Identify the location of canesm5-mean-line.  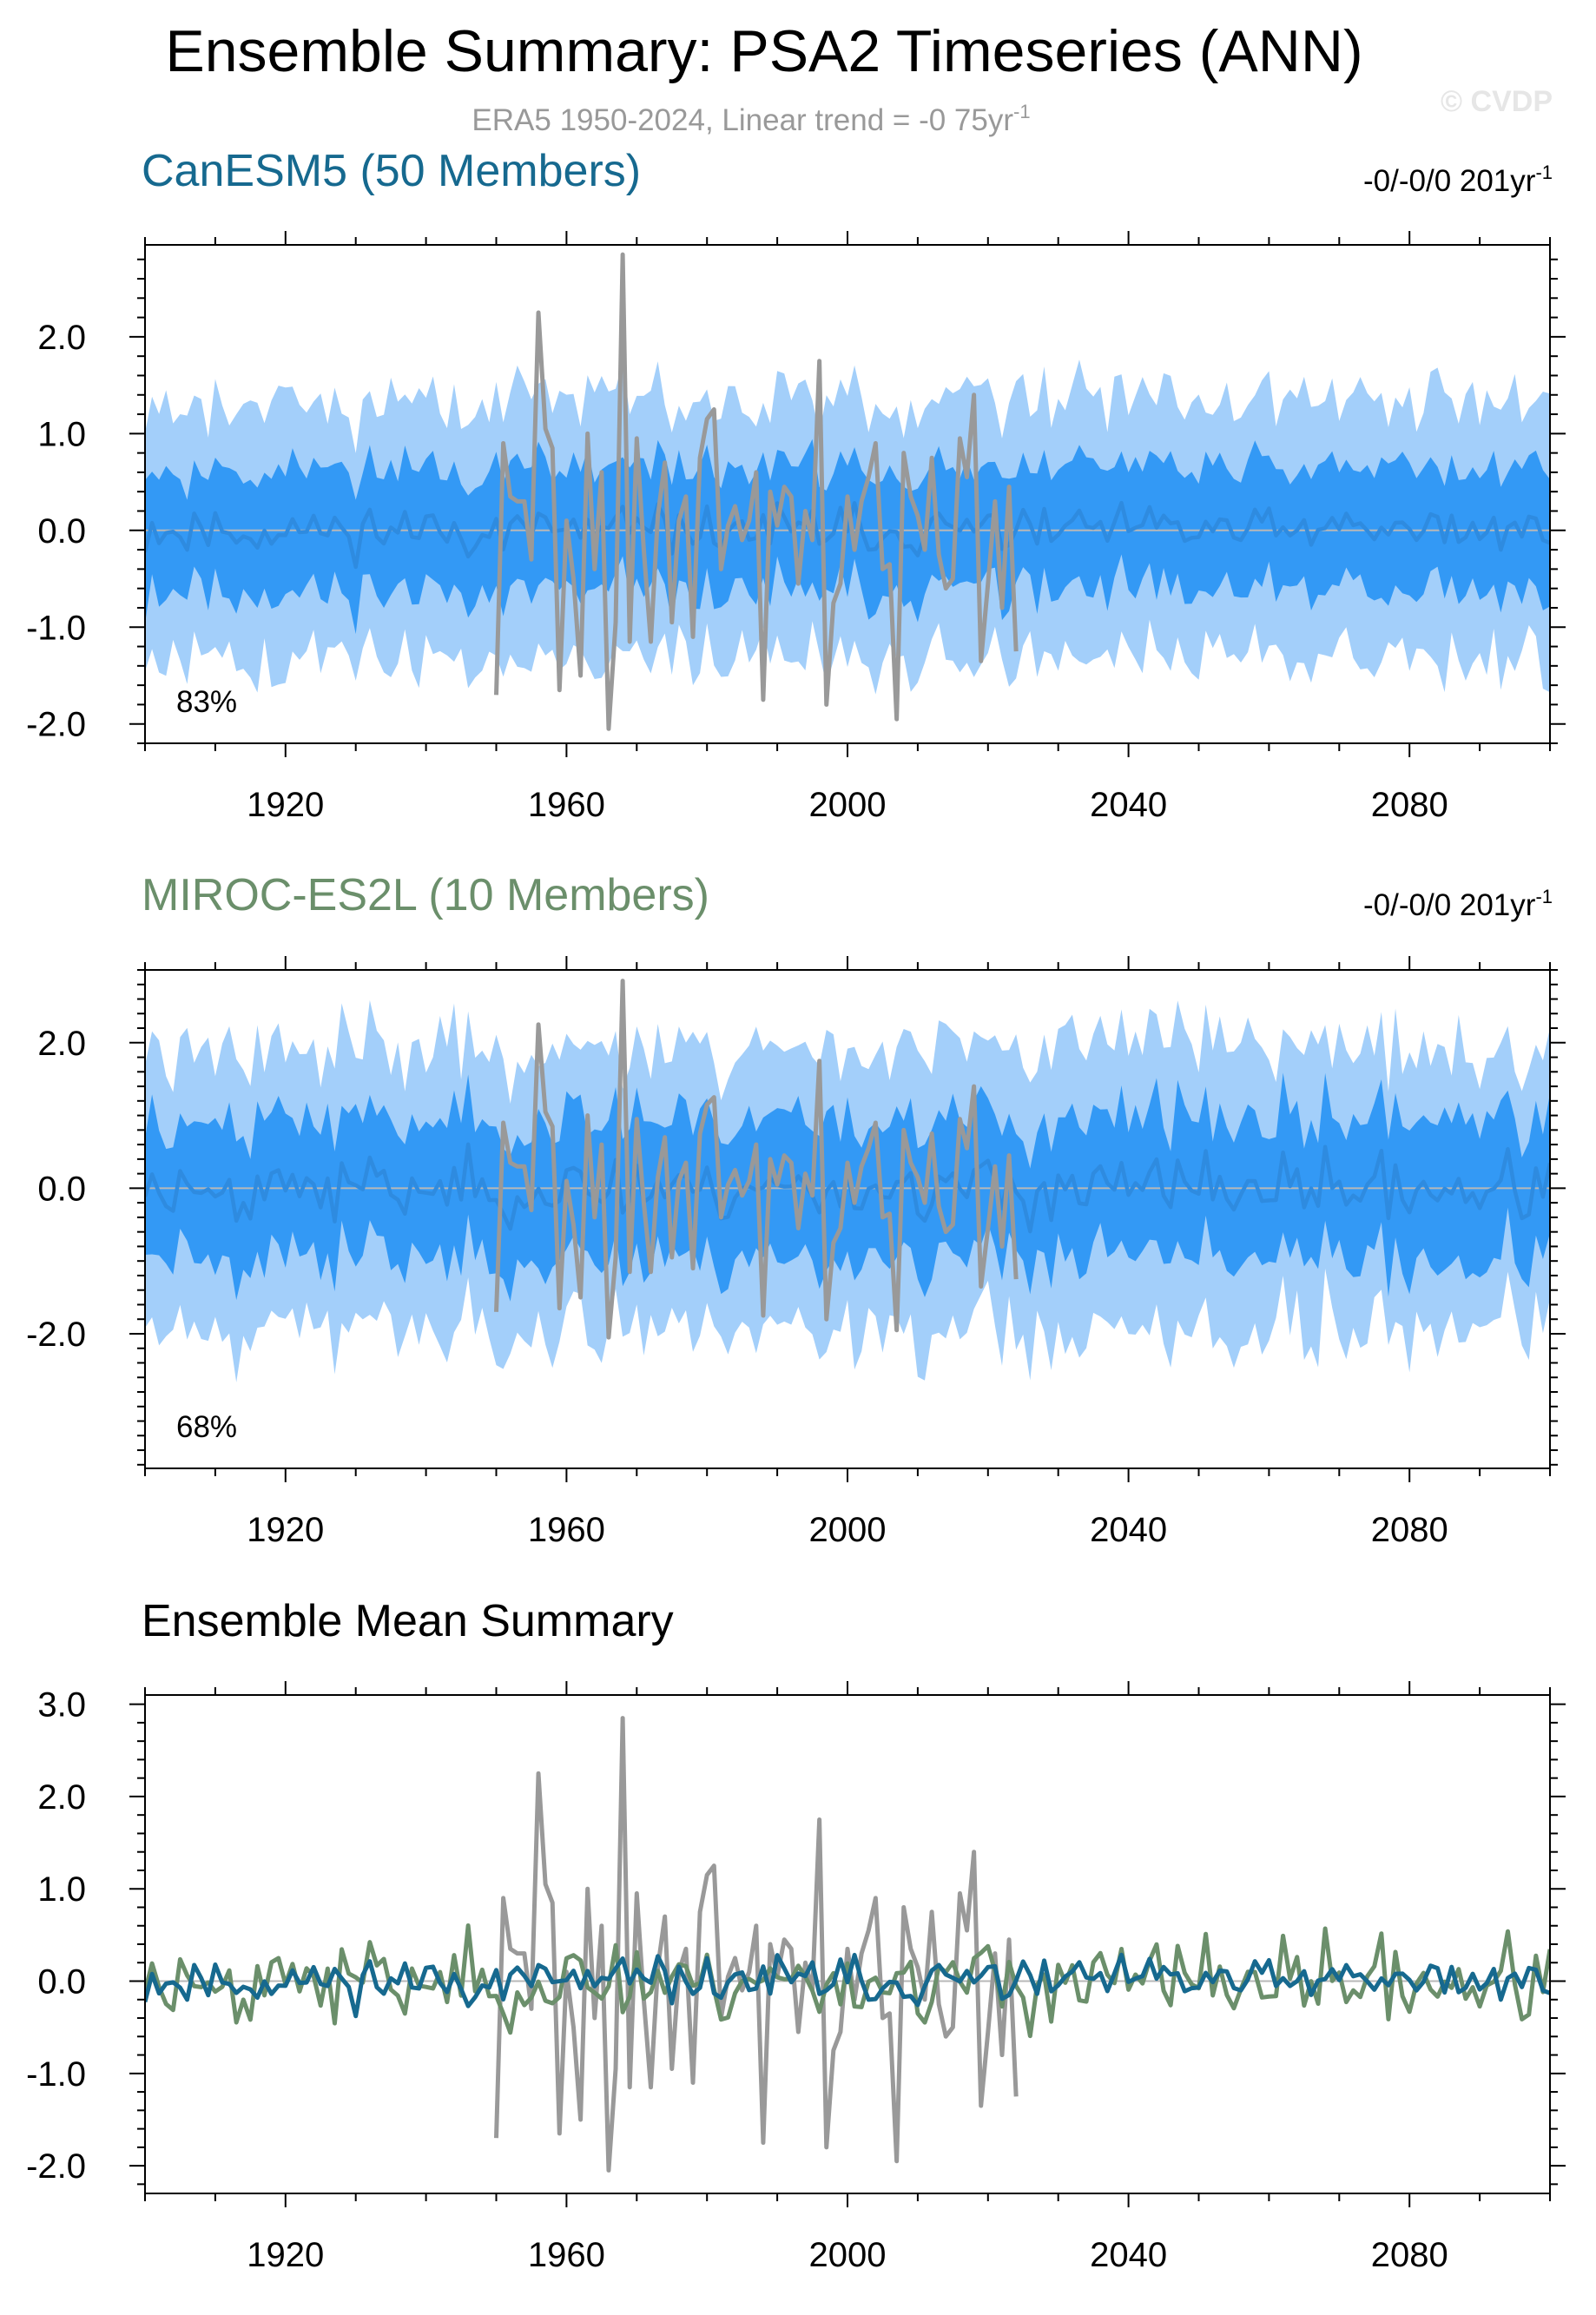
(847, 1985).